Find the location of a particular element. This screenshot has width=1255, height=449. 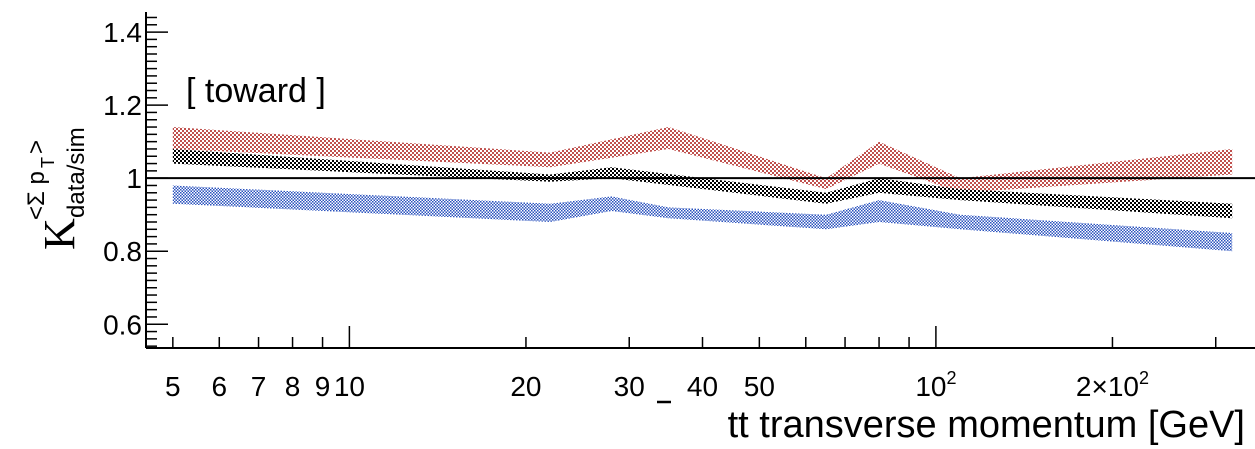

y-tick-label: 1 is located at coordinates (134, 178).